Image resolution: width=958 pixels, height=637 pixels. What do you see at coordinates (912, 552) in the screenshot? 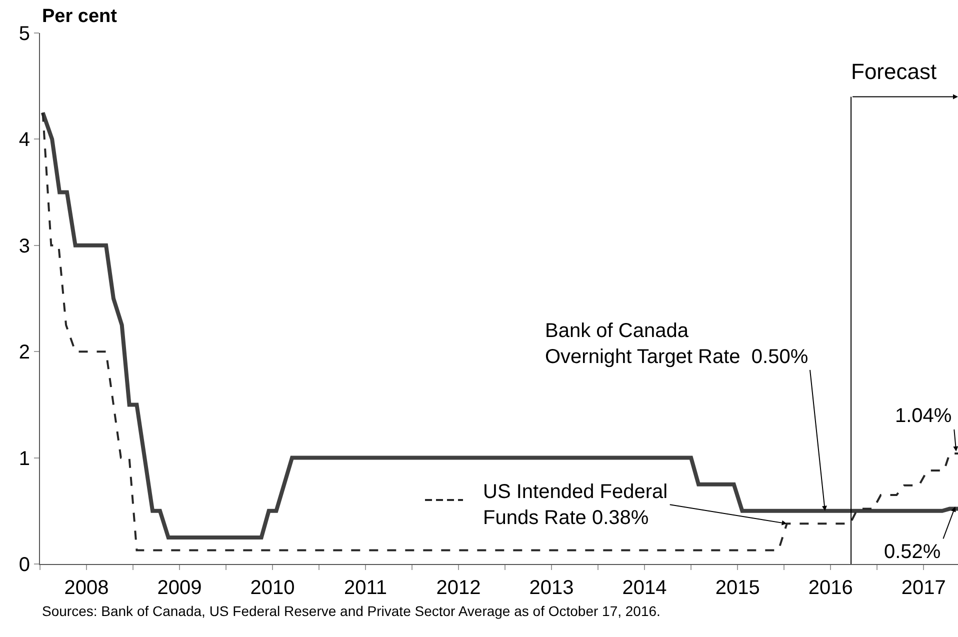
I see `annotation: 0.52%` at bounding box center [912, 552].